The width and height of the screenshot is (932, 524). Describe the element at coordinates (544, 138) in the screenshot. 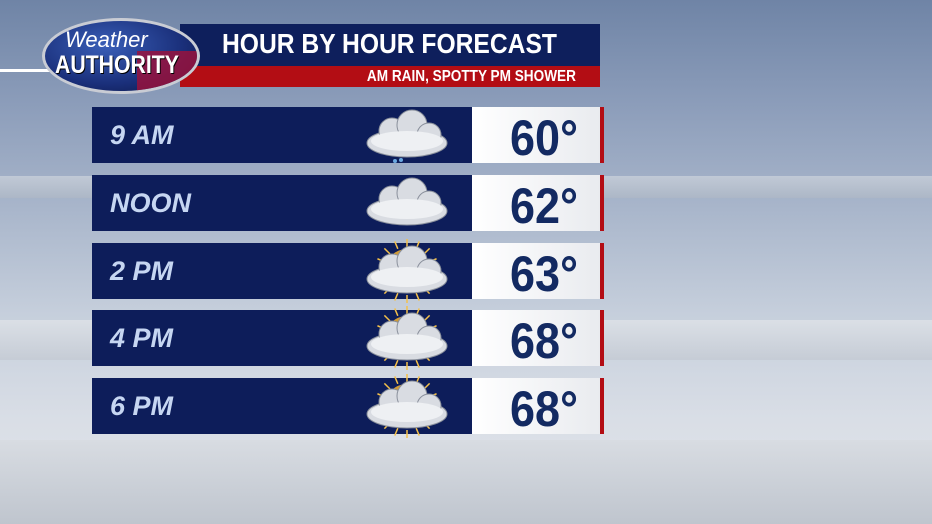

I see `forecast-temperature: 60°` at that location.